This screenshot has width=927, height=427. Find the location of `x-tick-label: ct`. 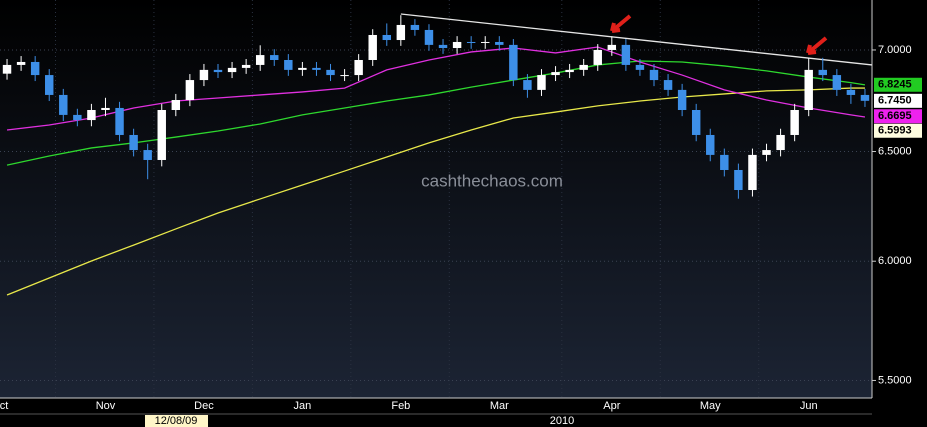

x-tick-label: ct is located at coordinates (4, 406).